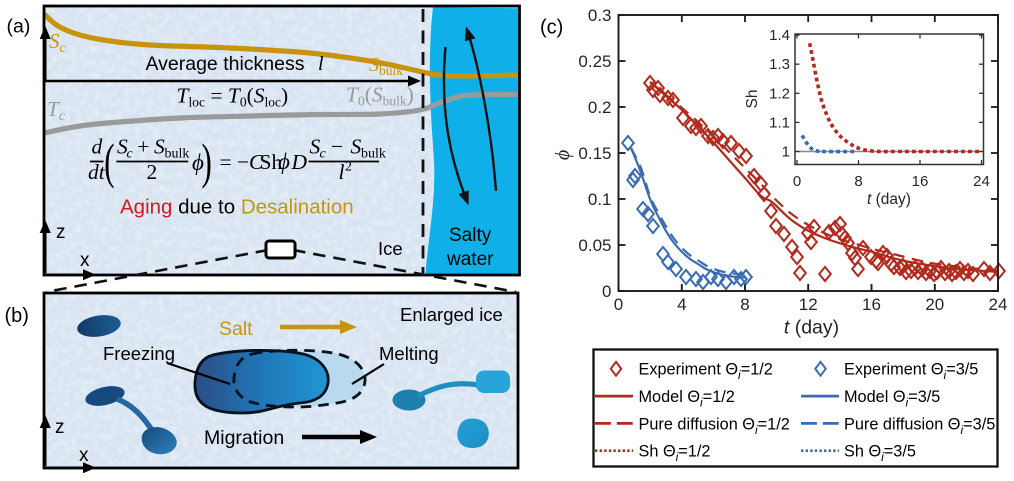 The image size is (1014, 481). I want to click on svg-text: (a), so click(19, 27).